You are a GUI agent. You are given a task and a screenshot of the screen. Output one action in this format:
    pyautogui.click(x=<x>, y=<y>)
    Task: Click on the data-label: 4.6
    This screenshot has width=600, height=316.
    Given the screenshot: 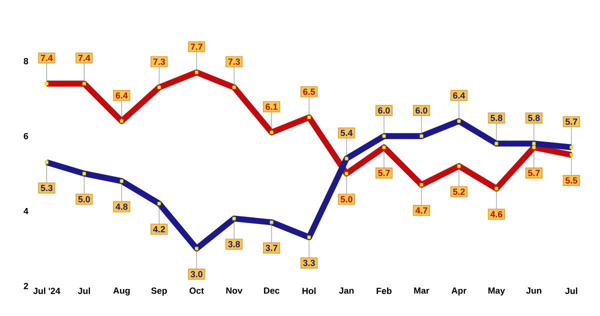 What is the action you would take?
    pyautogui.click(x=496, y=214)
    